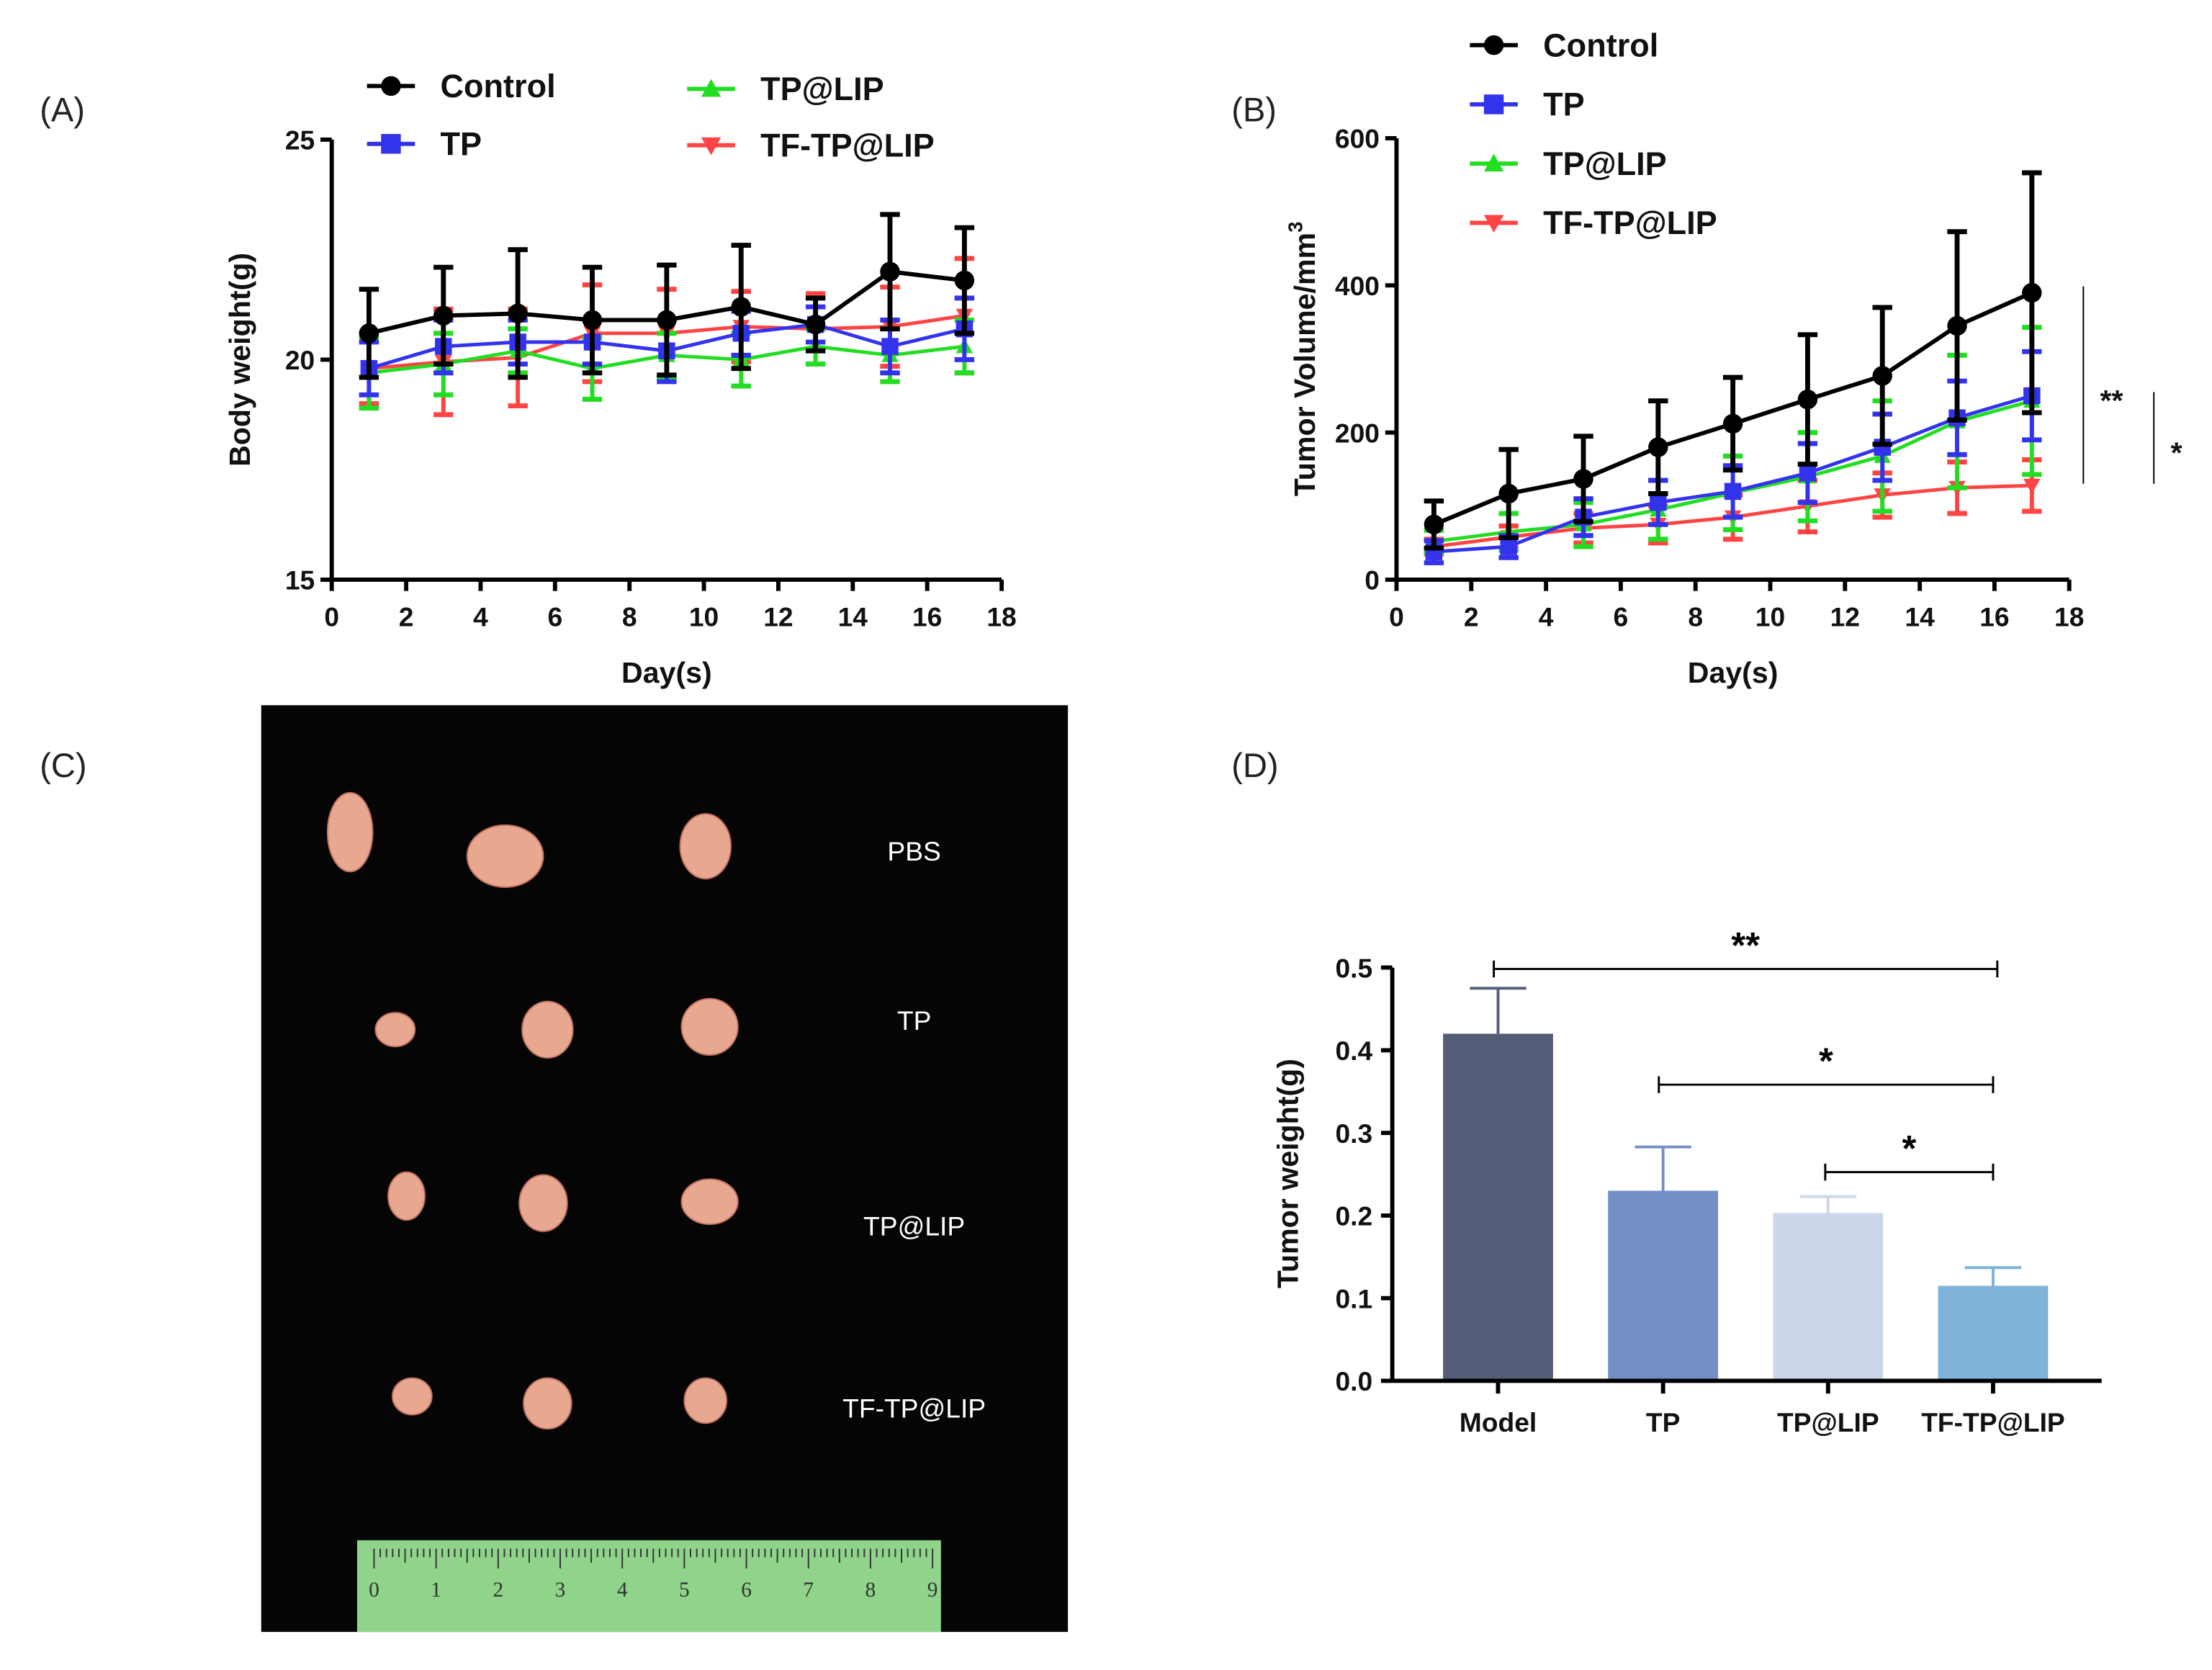 This screenshot has width=2212, height=1670. I want to click on y-axis-label-text: Body weight(g), so click(240, 360).